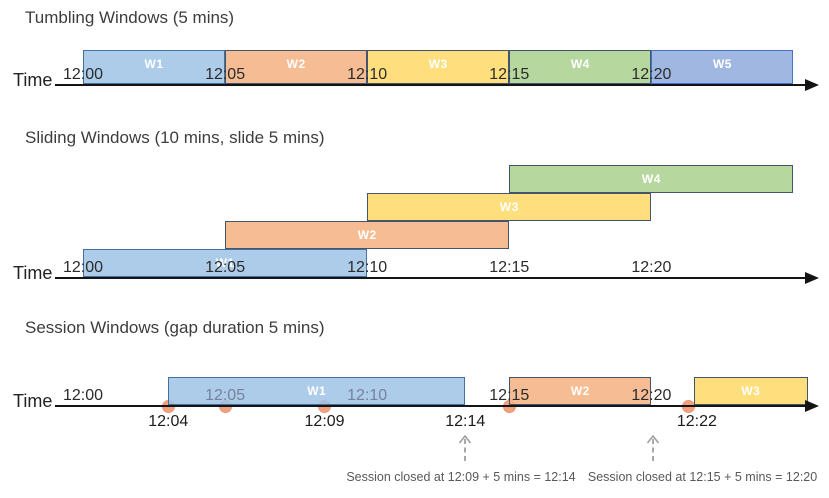 The width and height of the screenshot is (829, 498). I want to click on event-time-label: 12:22, so click(696, 421).